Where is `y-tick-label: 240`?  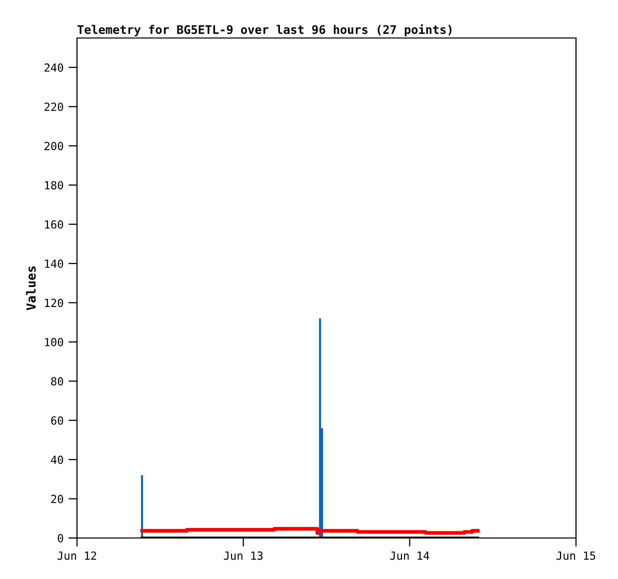
y-tick-label: 240 is located at coordinates (54, 67).